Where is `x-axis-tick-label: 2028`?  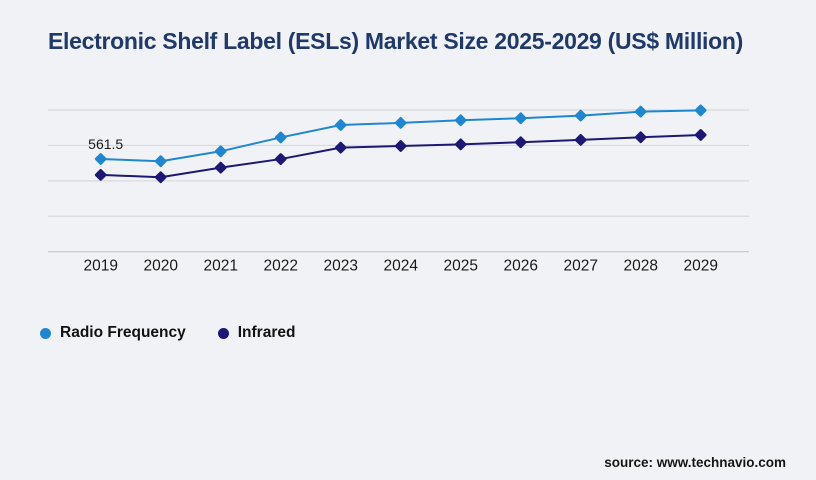 x-axis-tick-label: 2028 is located at coordinates (640, 266).